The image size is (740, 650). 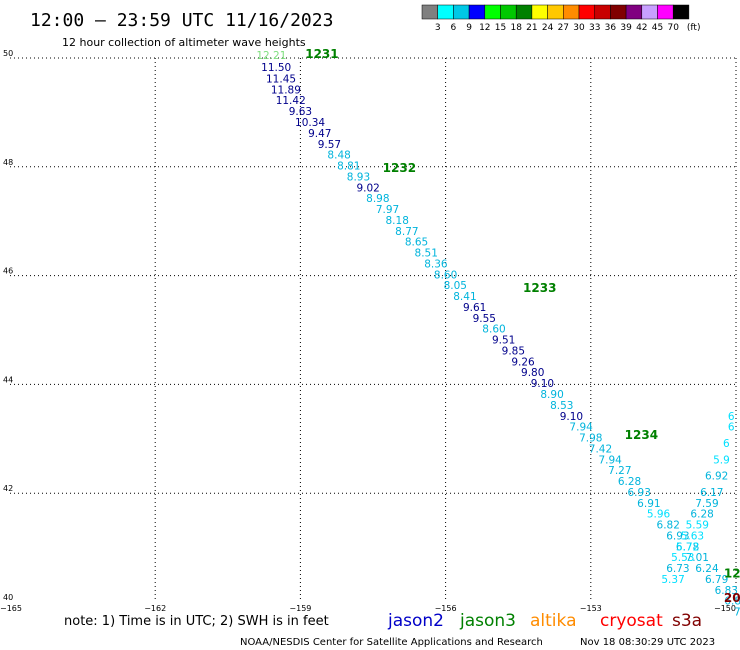 What do you see at coordinates (532, 373) in the screenshot?
I see `swh-value-label: 9.80` at bounding box center [532, 373].